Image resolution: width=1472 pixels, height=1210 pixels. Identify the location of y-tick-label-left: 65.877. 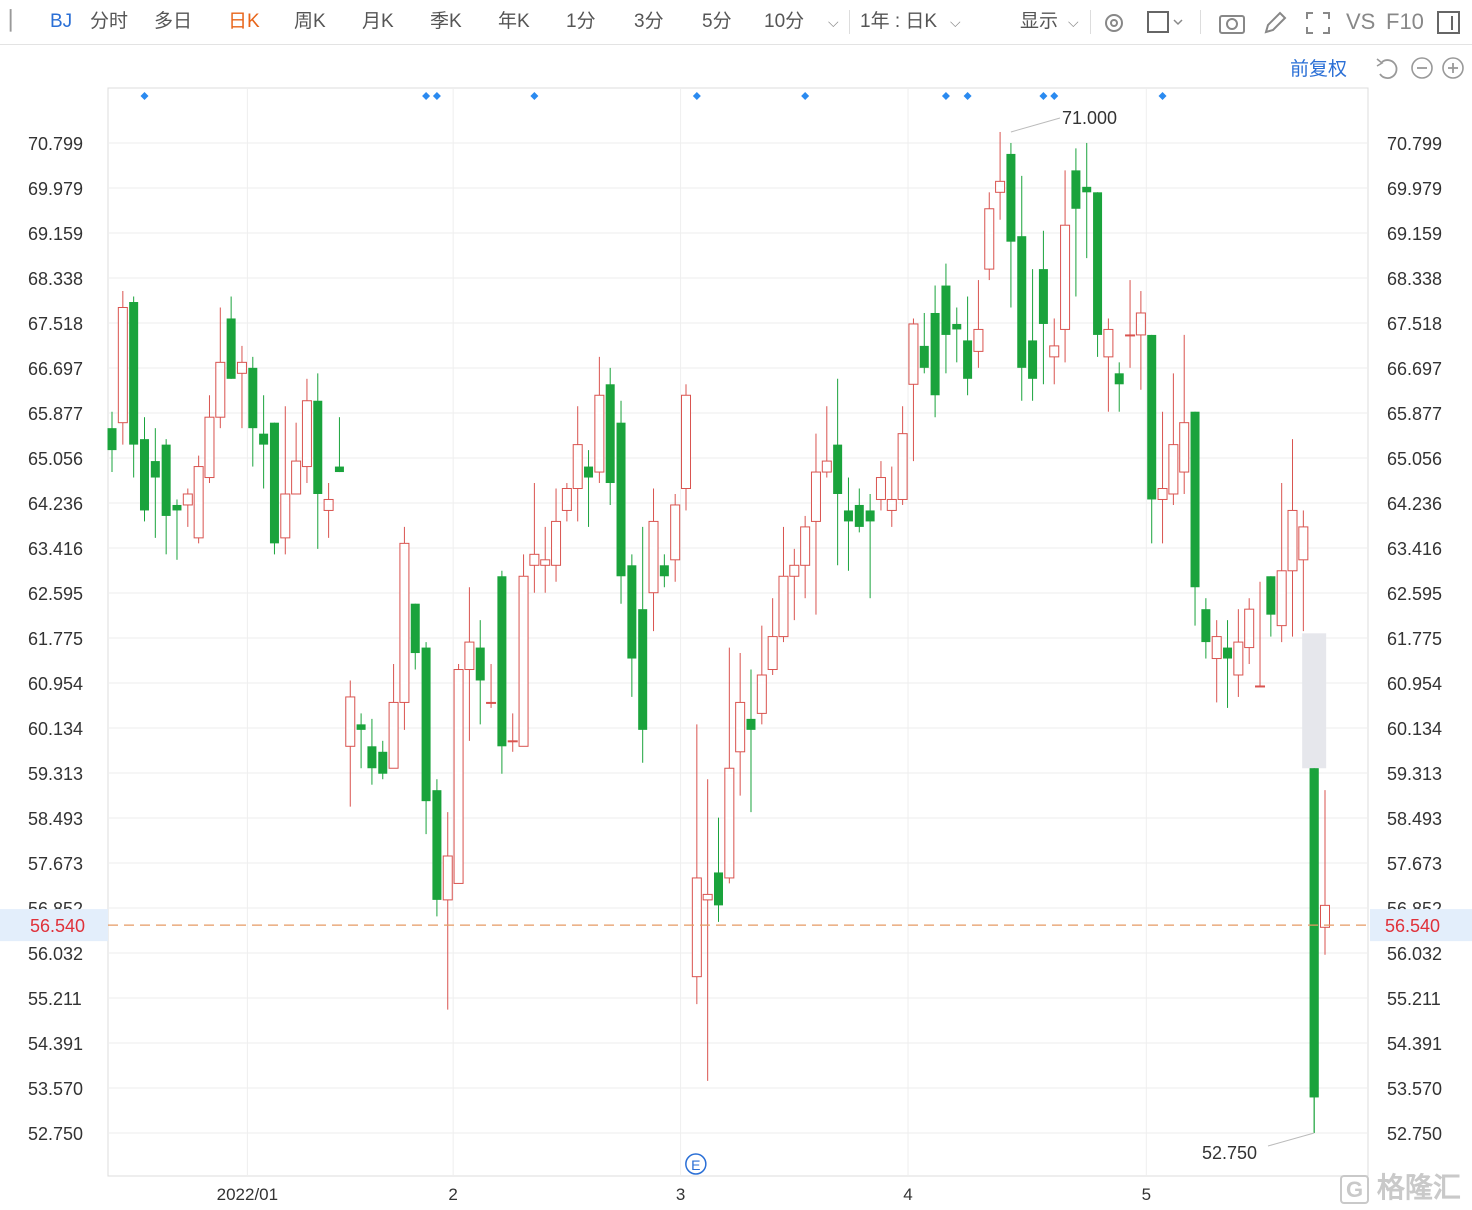
(55, 414).